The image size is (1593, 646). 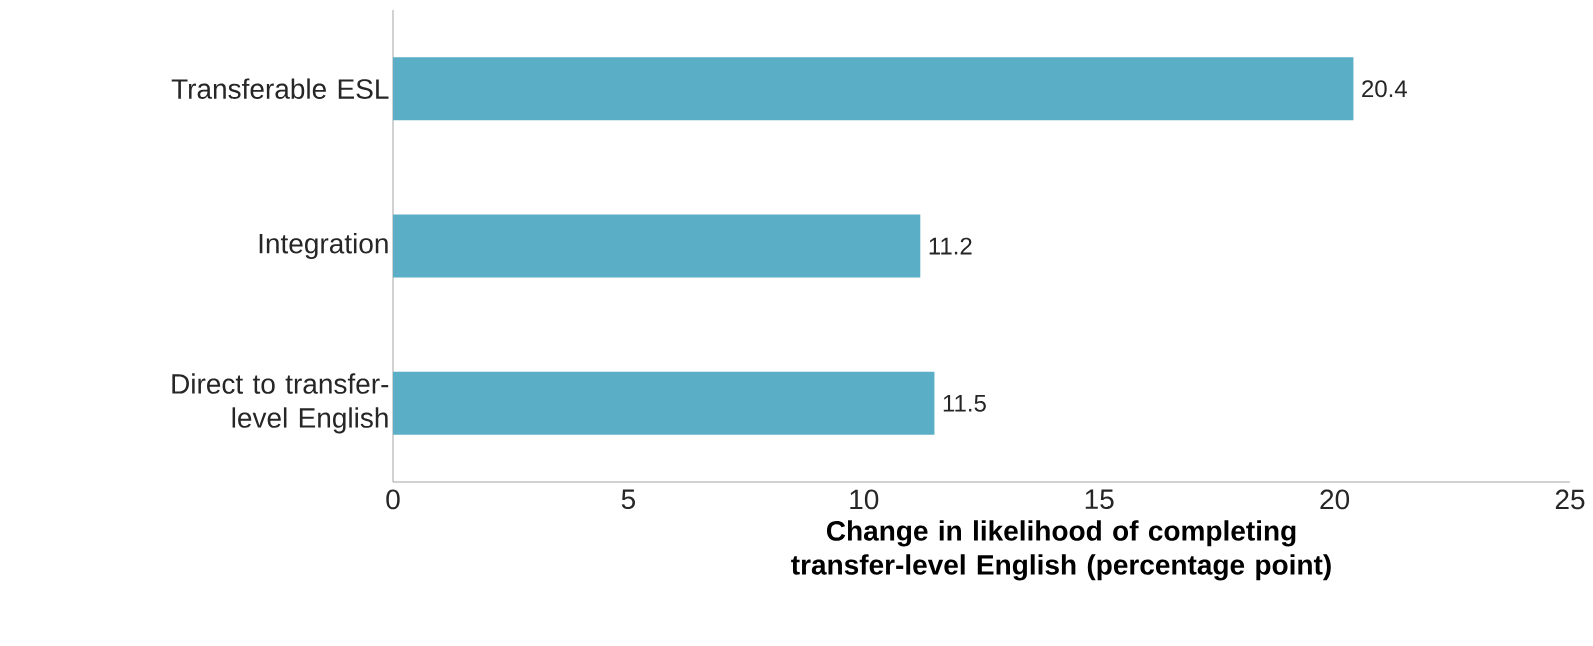 What do you see at coordinates (628, 499) in the screenshot?
I see `x-tick-label: 5` at bounding box center [628, 499].